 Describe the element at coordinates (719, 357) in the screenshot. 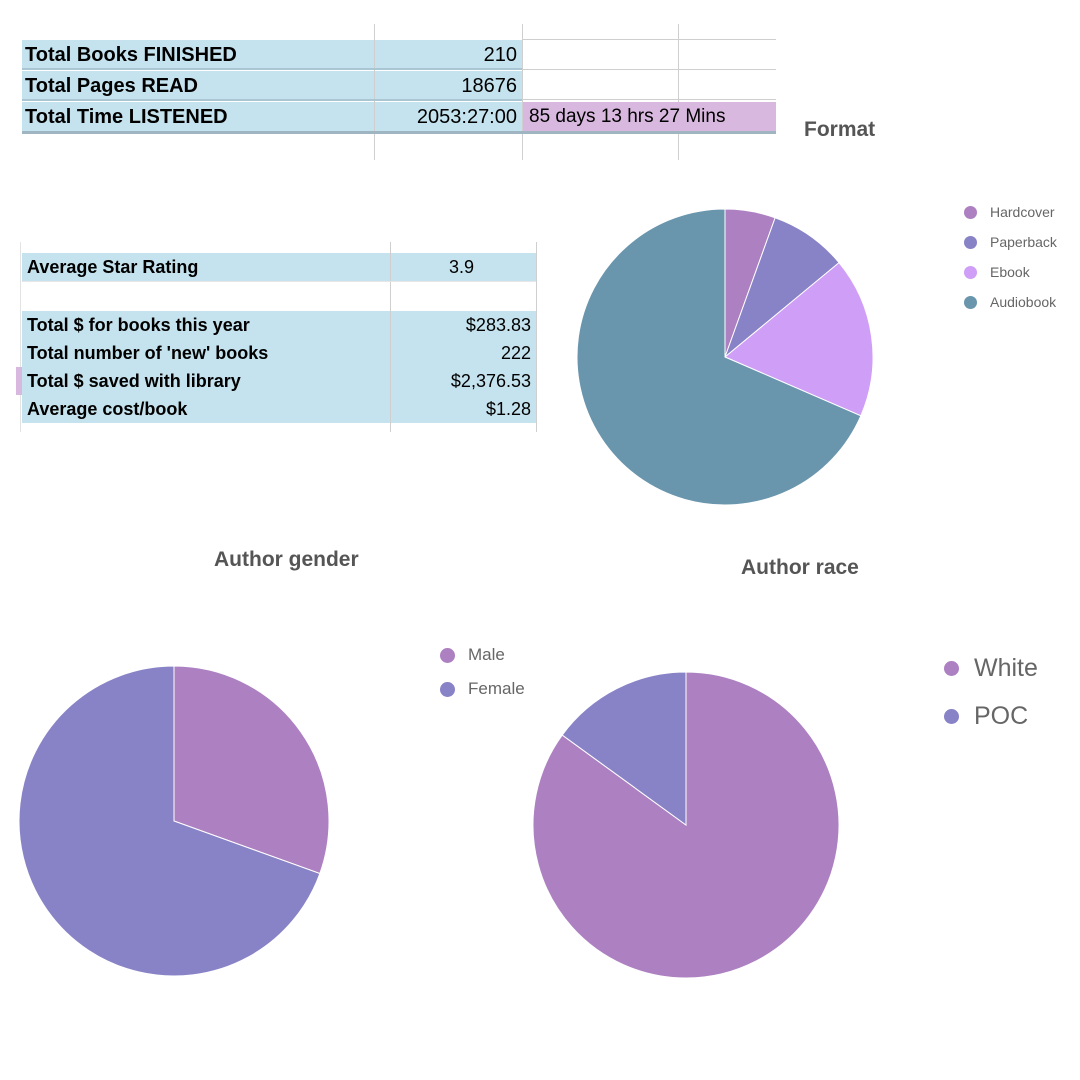

I see `pie-slice-audiobook` at that location.